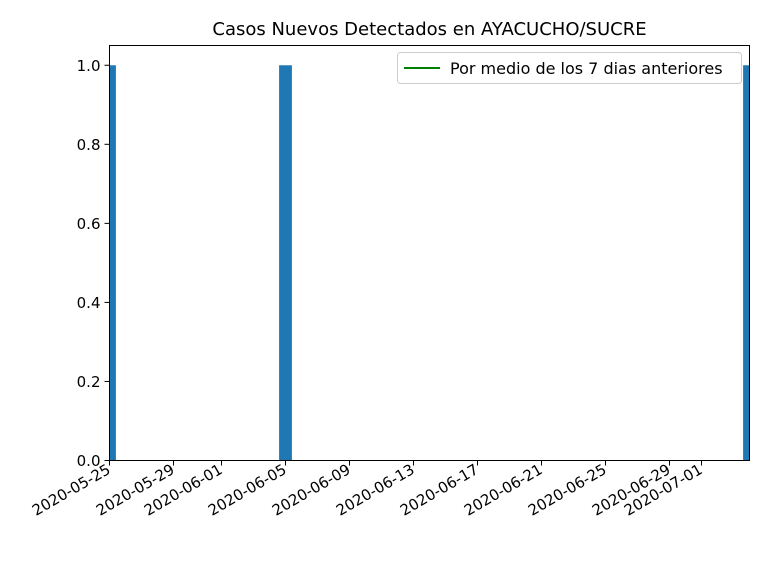 The image size is (768, 576). Describe the element at coordinates (586, 68) in the screenshot. I see `legend-label: Por medio de los 7 dias anteriores` at that location.